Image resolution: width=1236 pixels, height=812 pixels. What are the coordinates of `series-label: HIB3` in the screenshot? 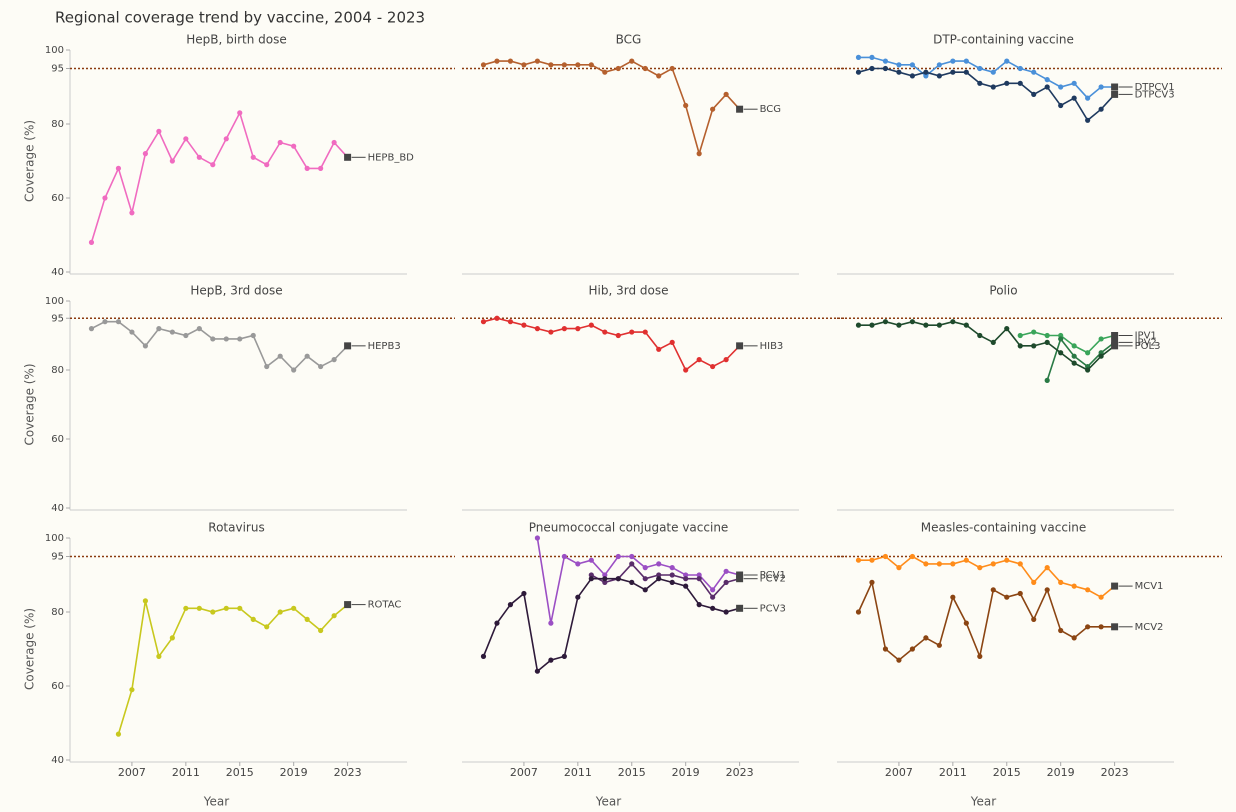 It's located at (772, 346).